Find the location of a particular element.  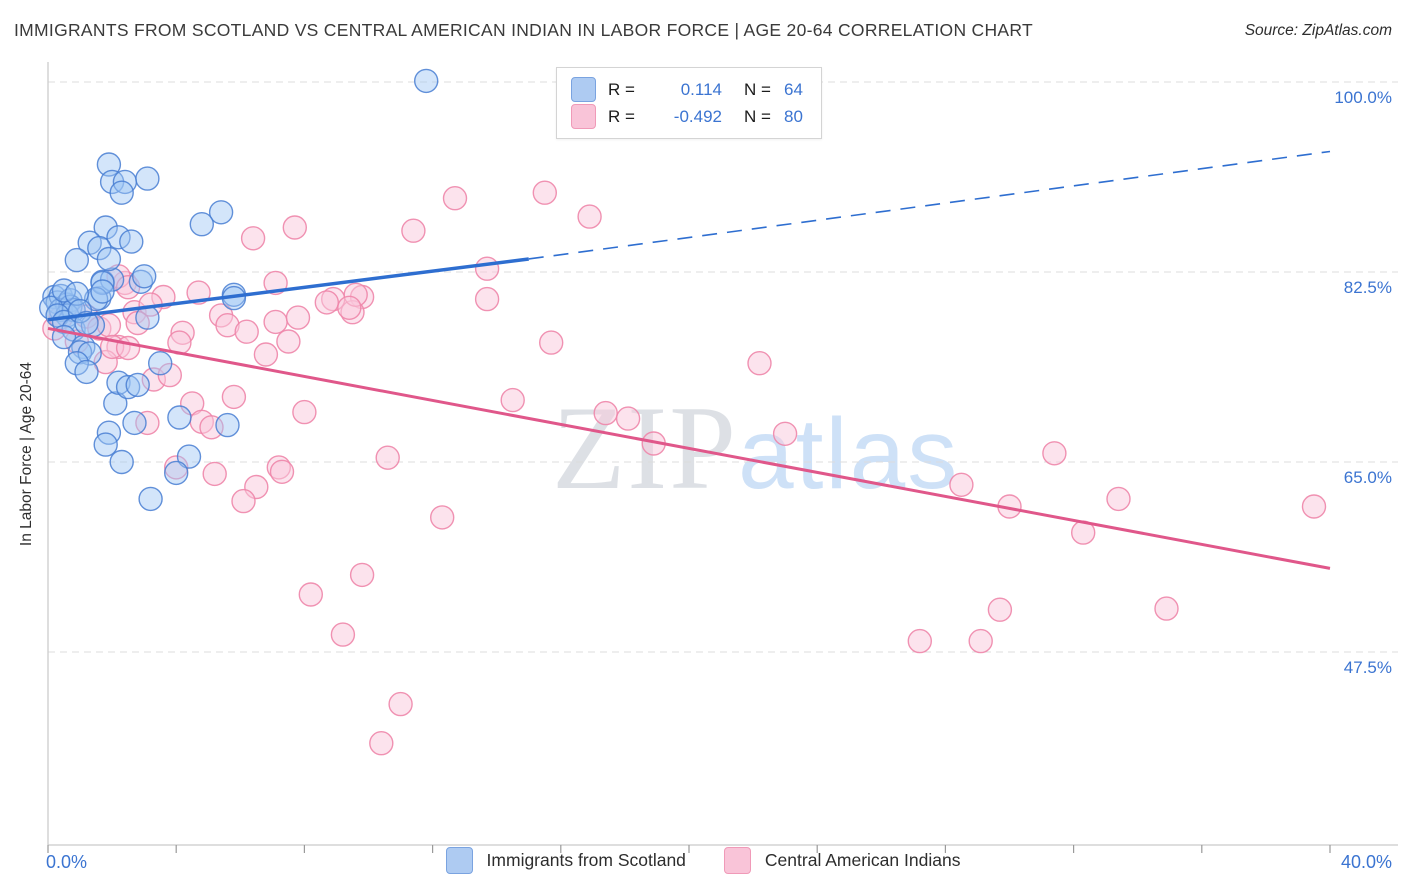

y-axis-tick-label: 82.5% is located at coordinates (1367, 287).